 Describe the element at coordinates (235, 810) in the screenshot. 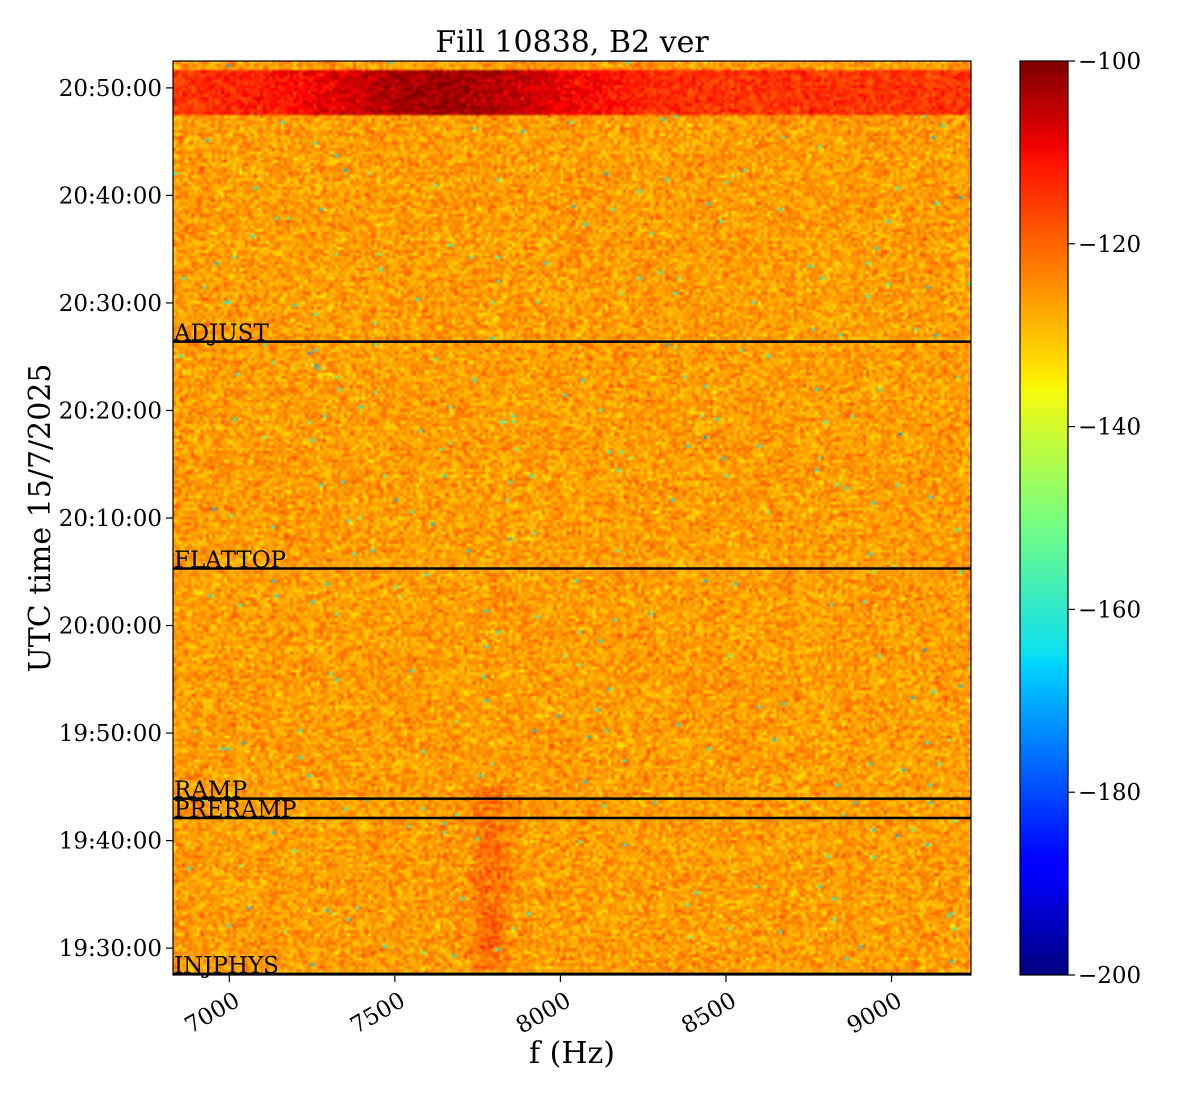

I see `phase-marker-label: PRERAMP` at that location.